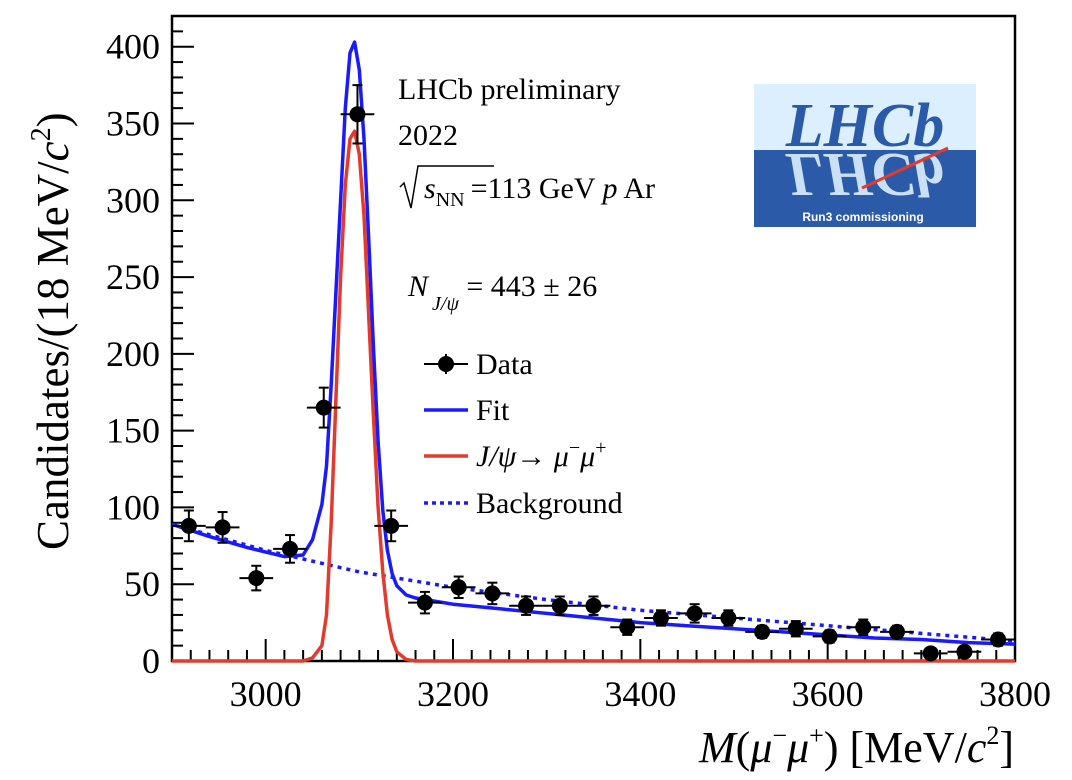 The height and width of the screenshot is (780, 1072). Describe the element at coordinates (587, 456) in the screenshot. I see `legend-jpsi-mu2: μ` at that location.